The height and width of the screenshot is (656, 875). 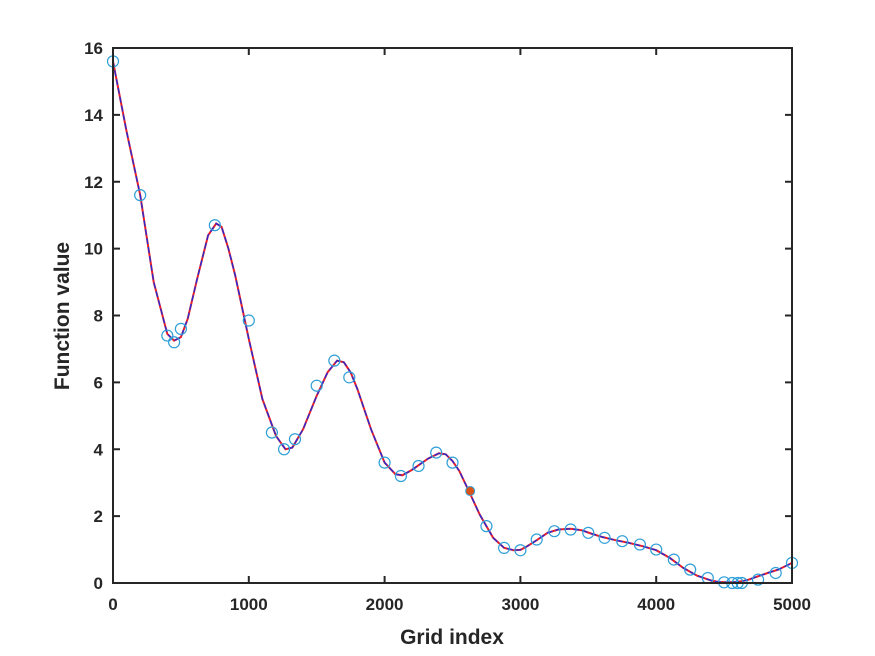 I want to click on y-tick-label: 4, so click(x=99, y=449).